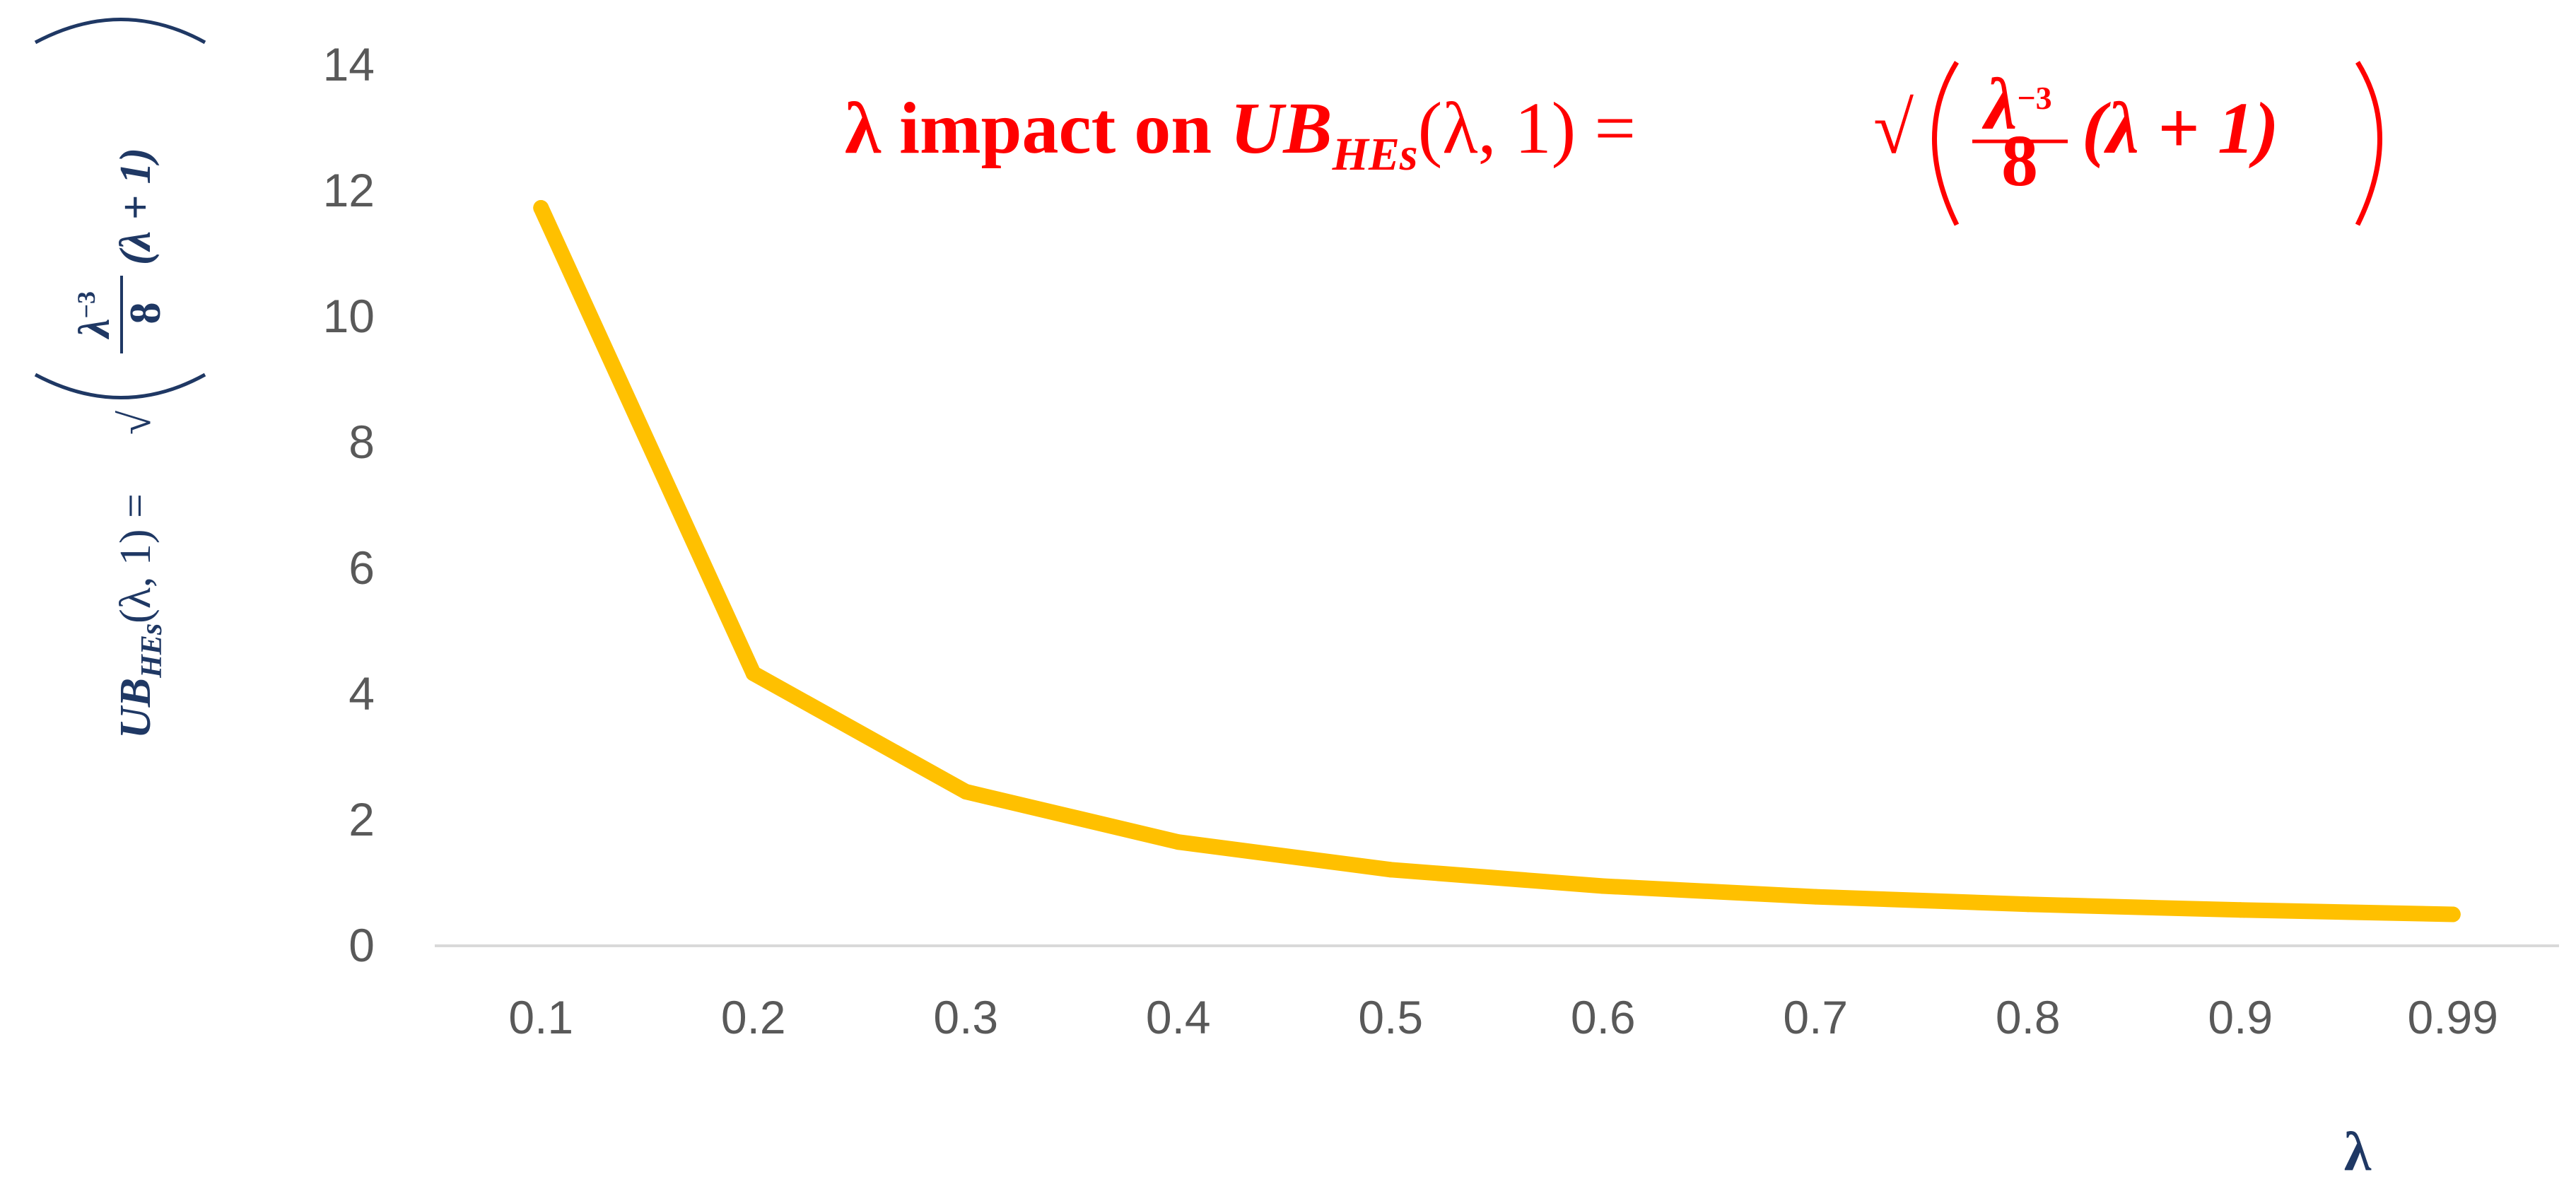 Image resolution: width=2576 pixels, height=1201 pixels. I want to click on title-numerator-exp: −3, so click(2034, 98).